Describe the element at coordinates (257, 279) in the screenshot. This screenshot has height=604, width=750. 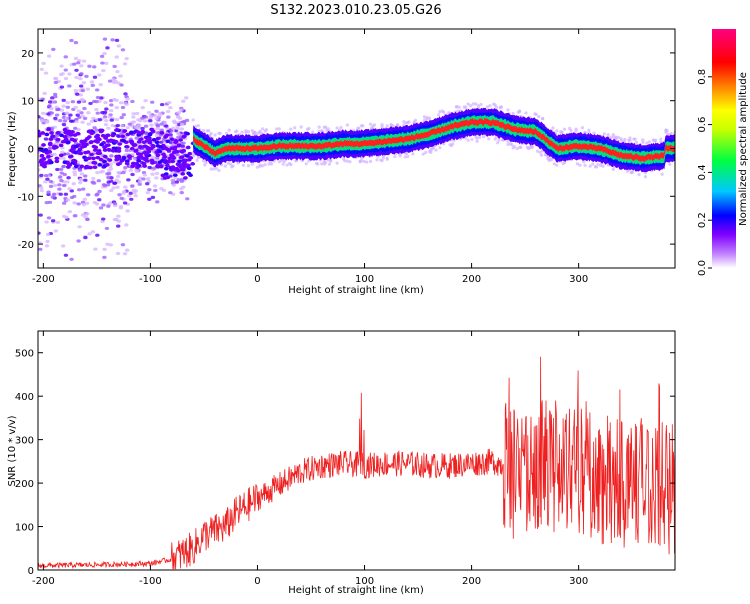
I see `x-tick-label: 0` at that location.